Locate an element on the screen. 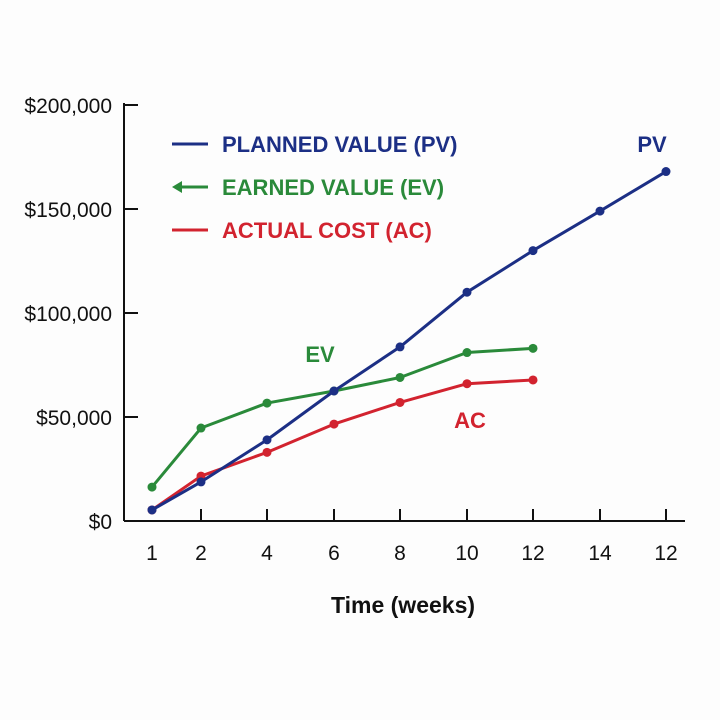 The width and height of the screenshot is (720, 720). legend-label: PLANNED VALUE (PV) is located at coordinates (340, 144).